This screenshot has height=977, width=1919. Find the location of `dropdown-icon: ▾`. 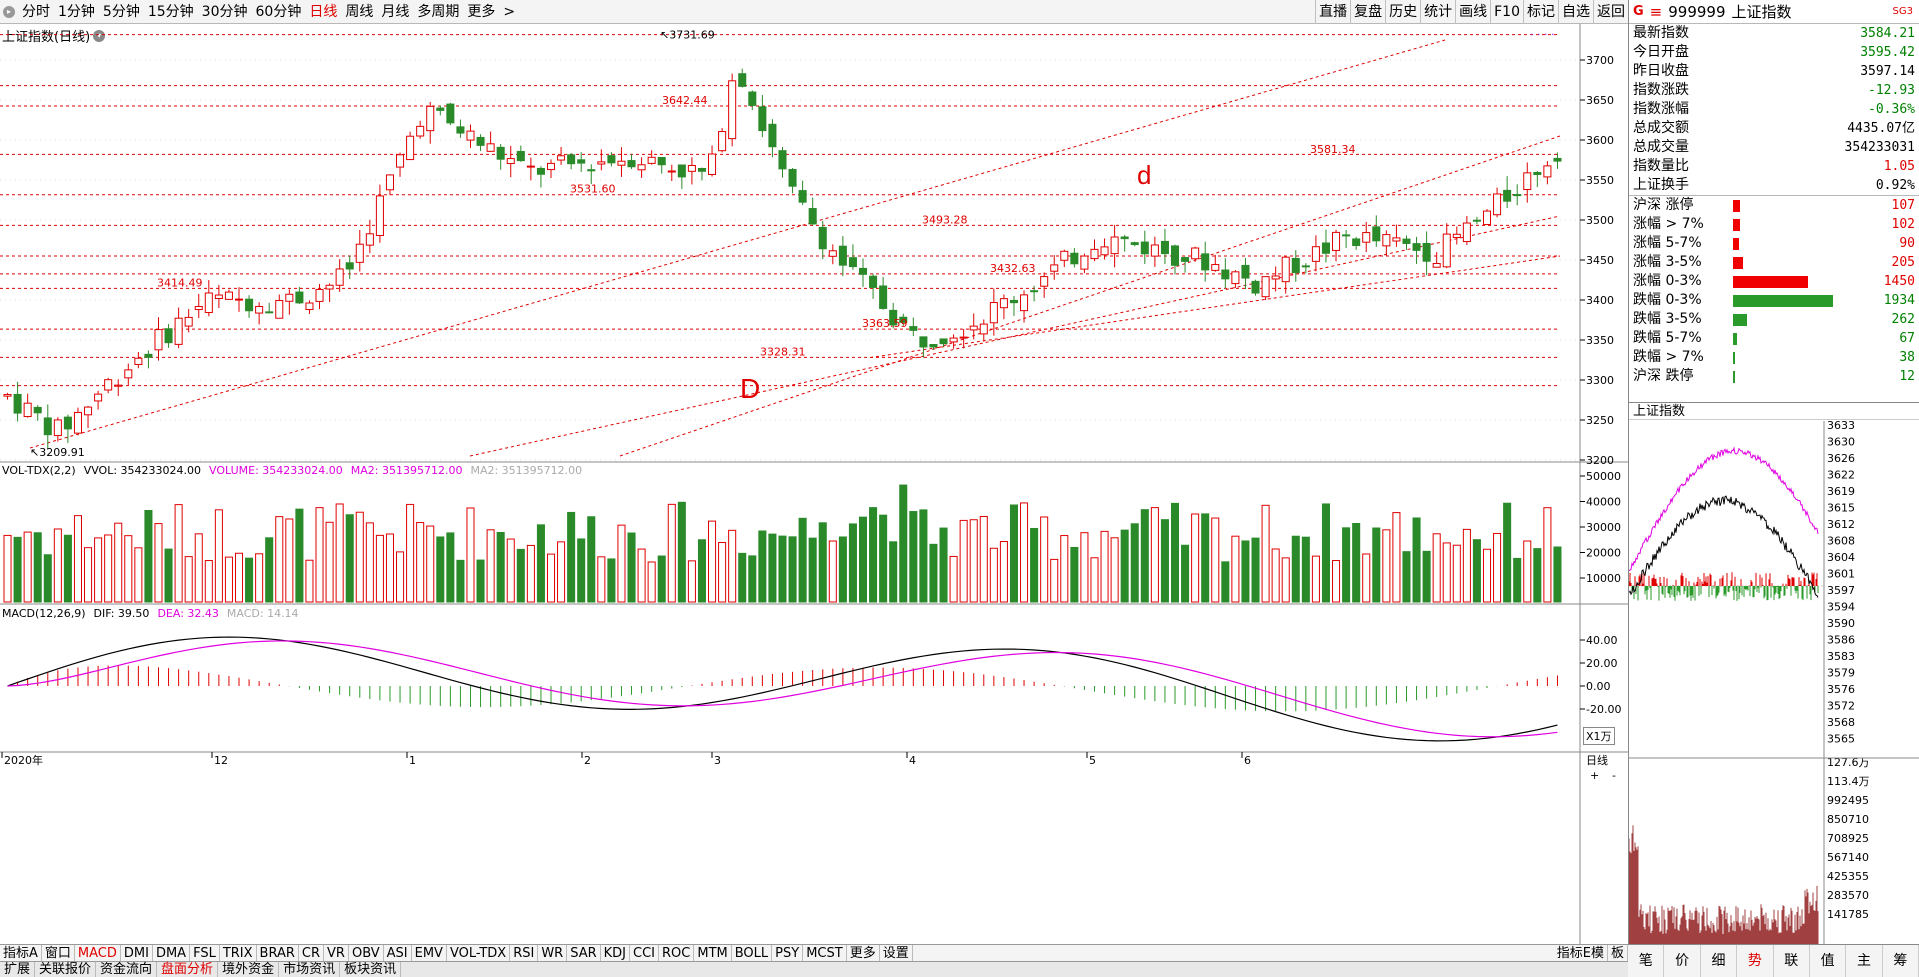

dropdown-icon: ▾ is located at coordinates (99, 35).